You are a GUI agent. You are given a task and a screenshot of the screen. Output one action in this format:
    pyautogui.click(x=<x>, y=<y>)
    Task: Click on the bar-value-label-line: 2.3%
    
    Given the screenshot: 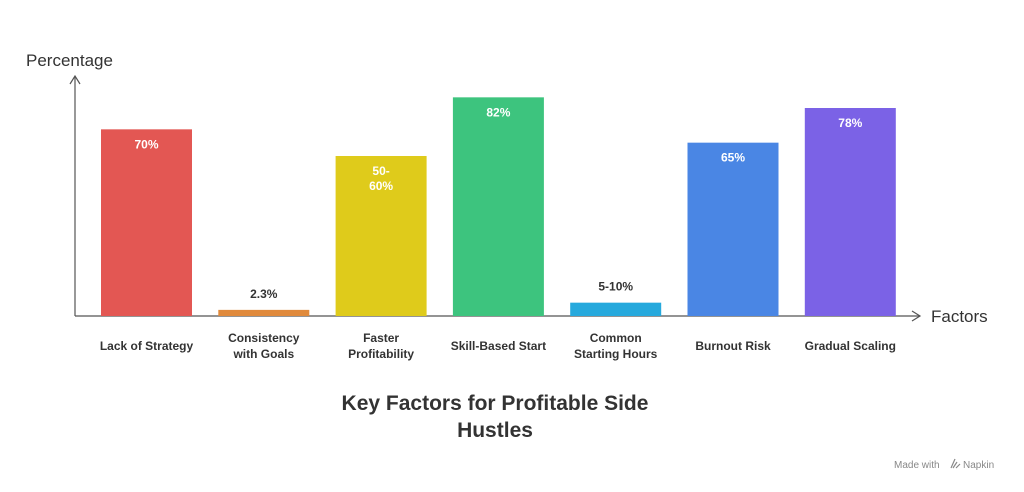 What is the action you would take?
    pyautogui.click(x=264, y=294)
    